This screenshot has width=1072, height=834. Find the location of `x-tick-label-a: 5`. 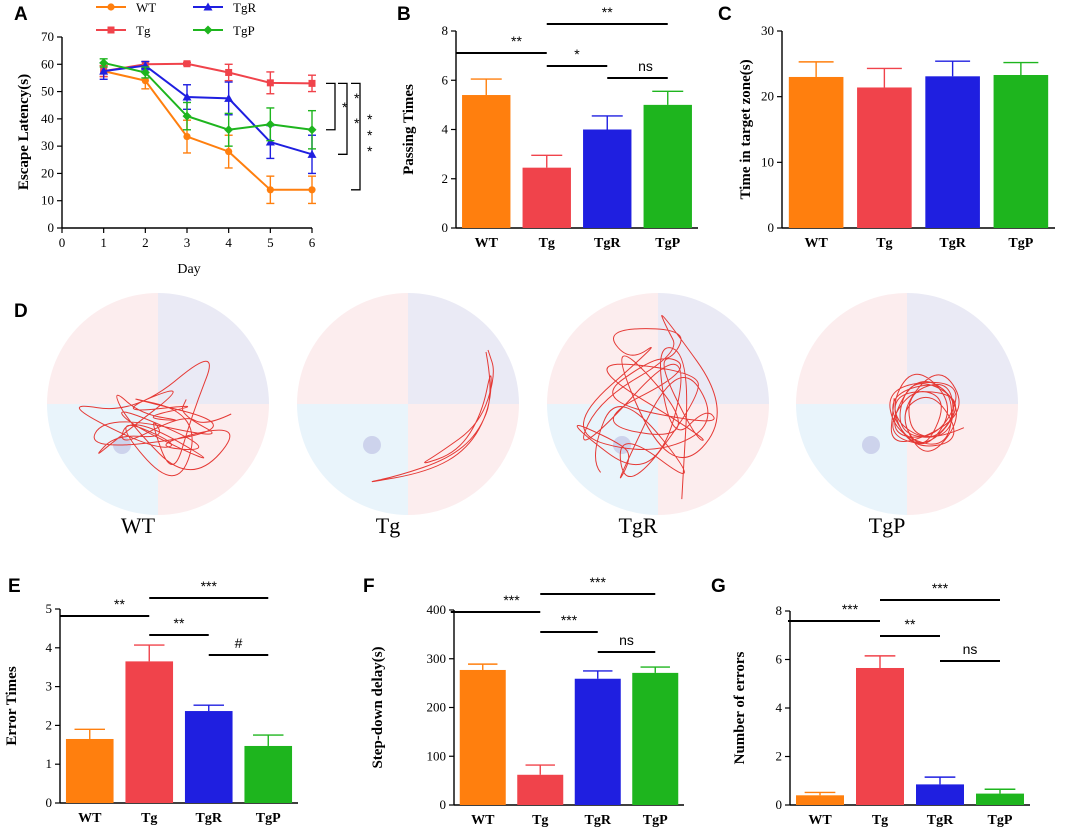

x-tick-label-a: 5 is located at coordinates (270, 242).